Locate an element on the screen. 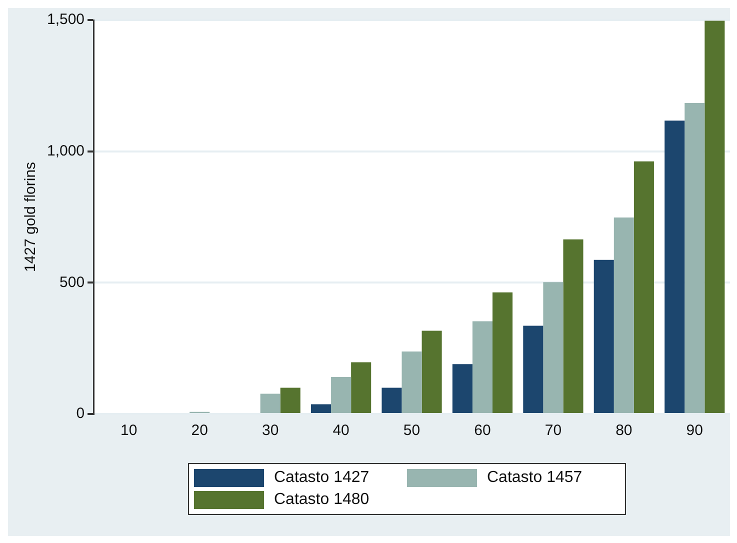 This screenshot has height=543, width=737. y-tick-label: 1,000 is located at coordinates (65, 151).